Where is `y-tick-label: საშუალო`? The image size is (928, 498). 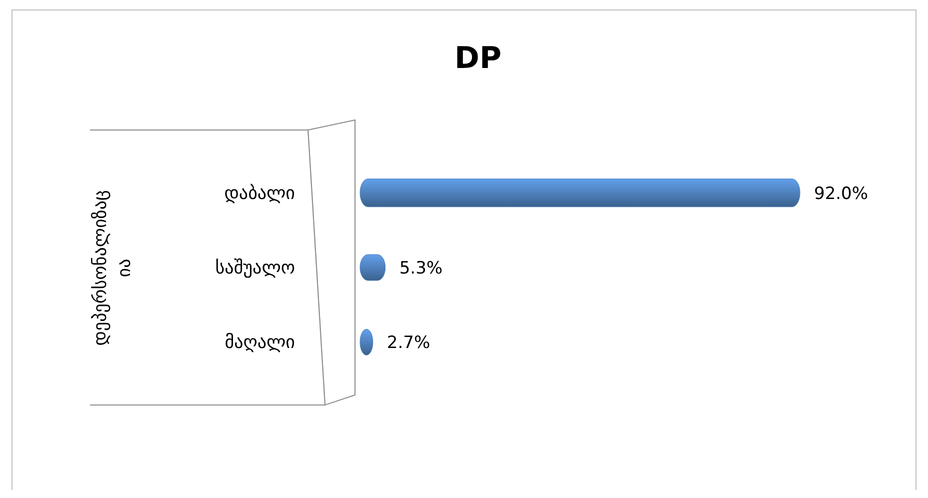
y-tick-label: საშუალო is located at coordinates (255, 268).